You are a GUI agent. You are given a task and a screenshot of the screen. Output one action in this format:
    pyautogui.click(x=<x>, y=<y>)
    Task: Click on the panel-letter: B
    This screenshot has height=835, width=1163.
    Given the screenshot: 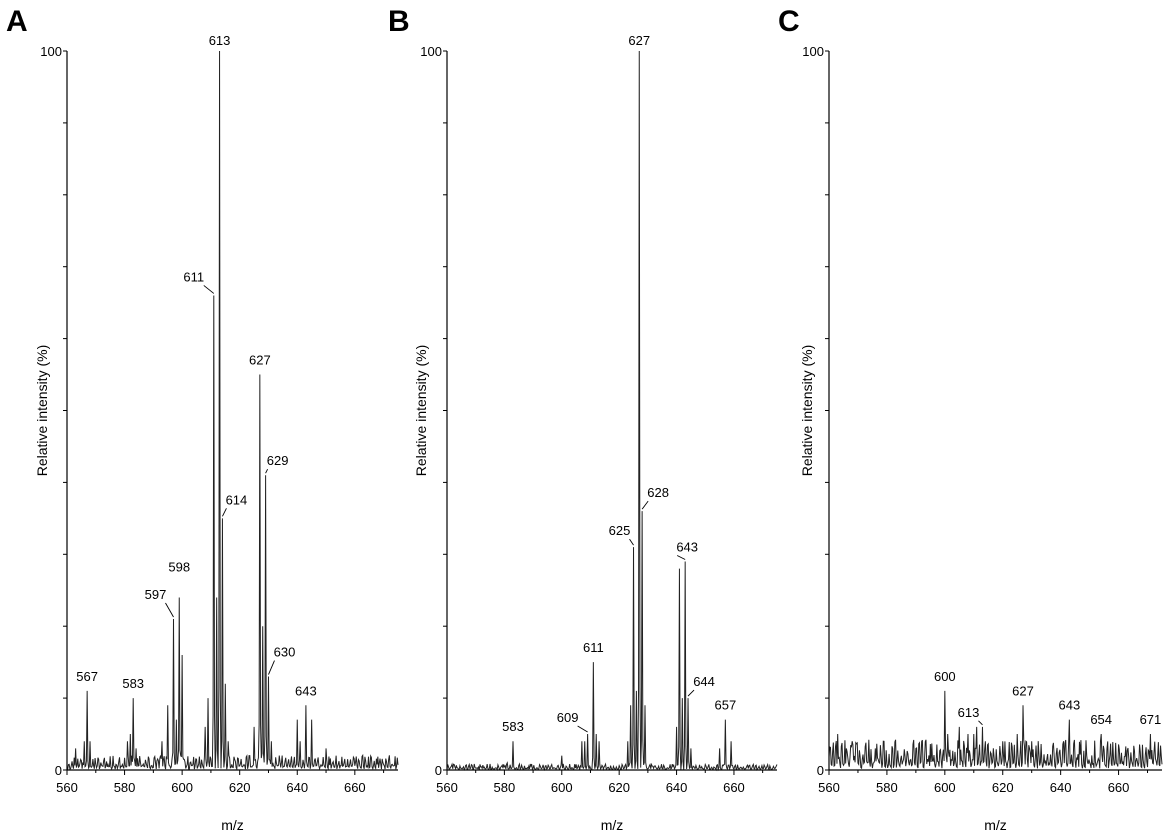 What is the action you would take?
    pyautogui.click(x=399, y=21)
    